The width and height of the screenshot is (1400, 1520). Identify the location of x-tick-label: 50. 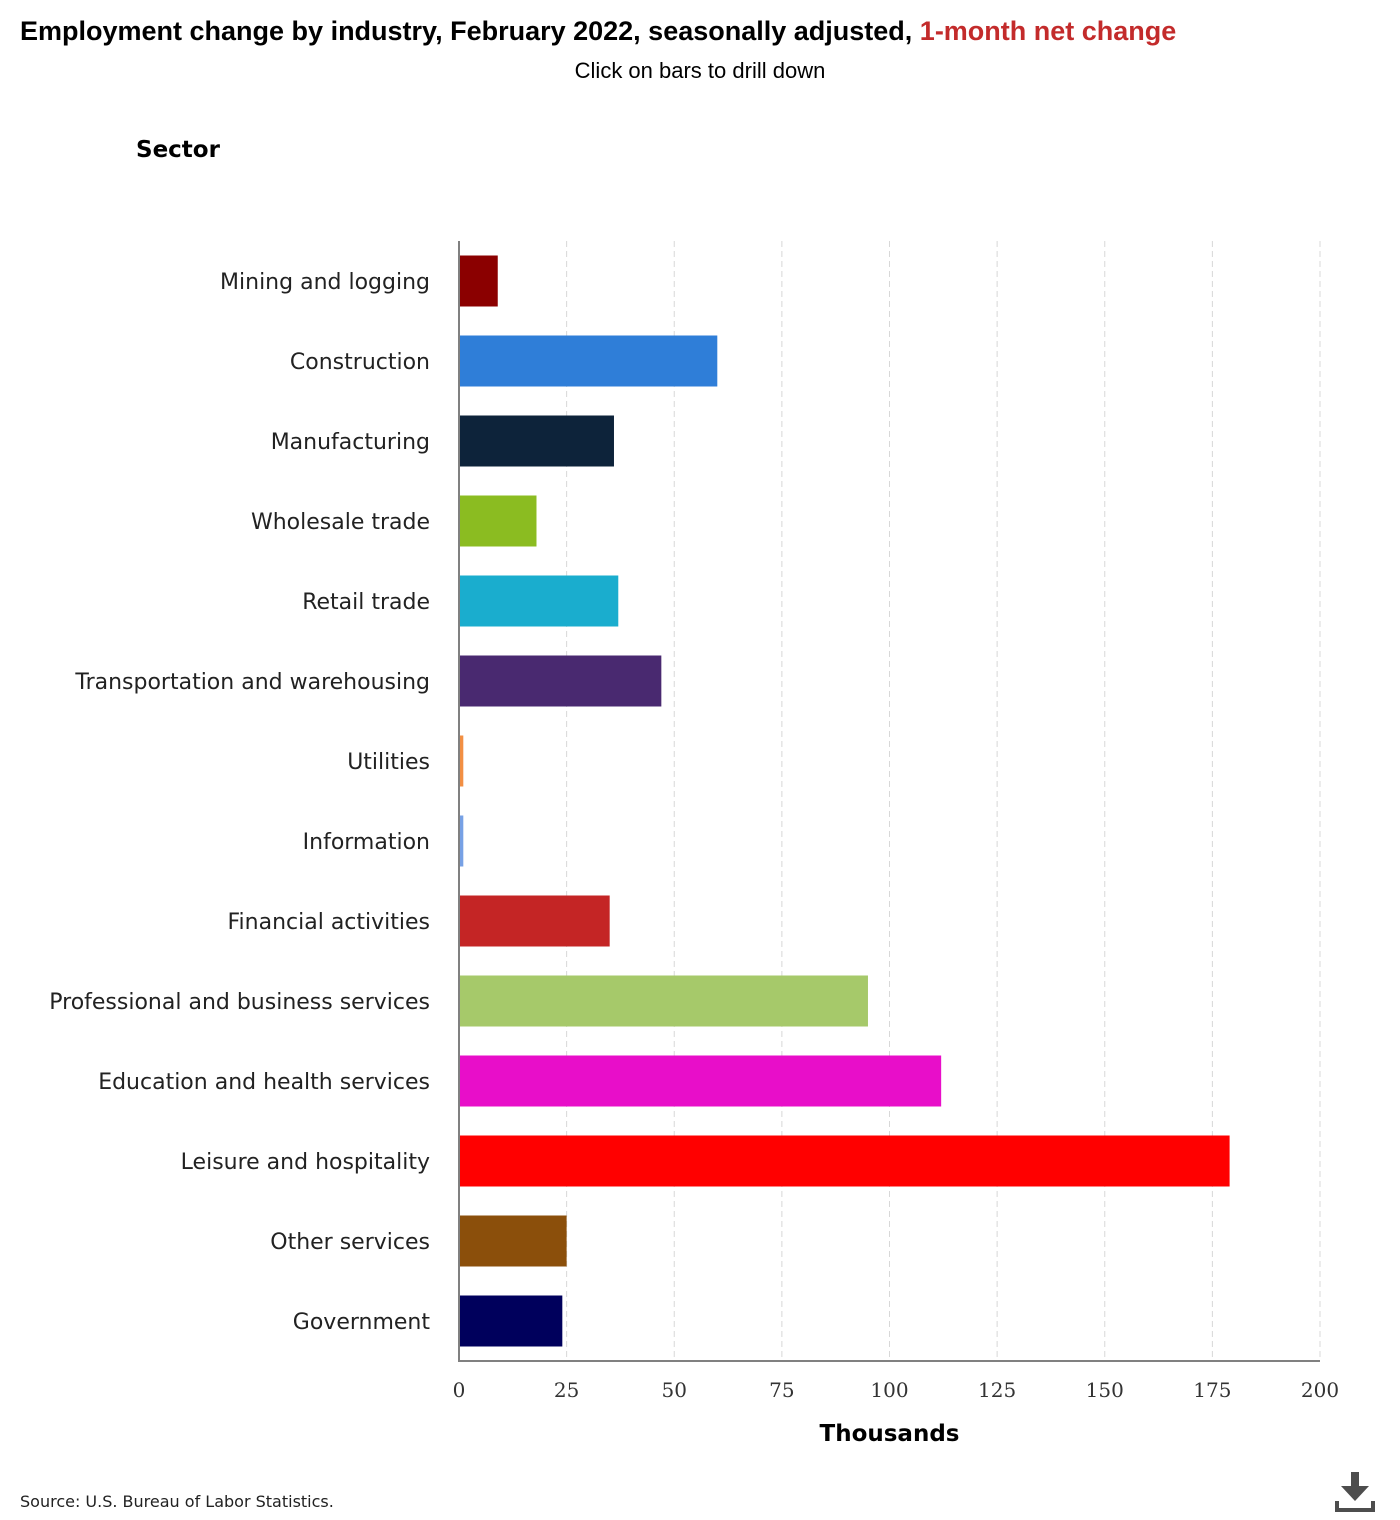
(674, 1390).